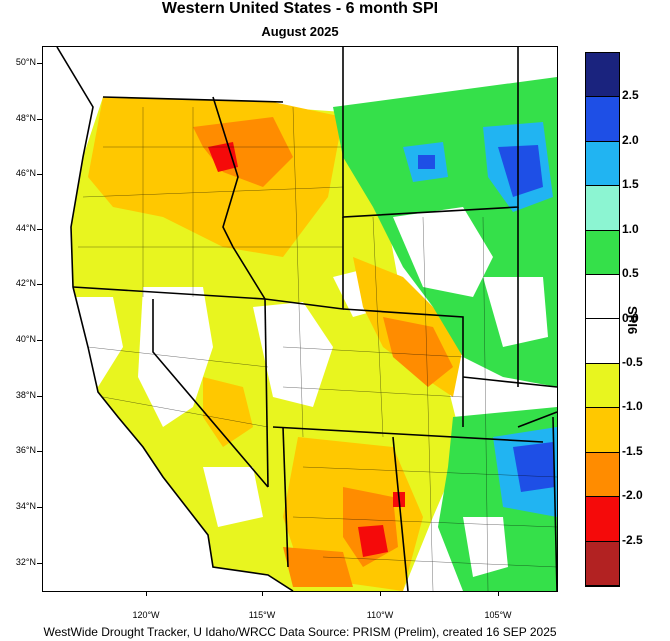  I want to click on colorbar-label: 1.0, so click(630, 228).